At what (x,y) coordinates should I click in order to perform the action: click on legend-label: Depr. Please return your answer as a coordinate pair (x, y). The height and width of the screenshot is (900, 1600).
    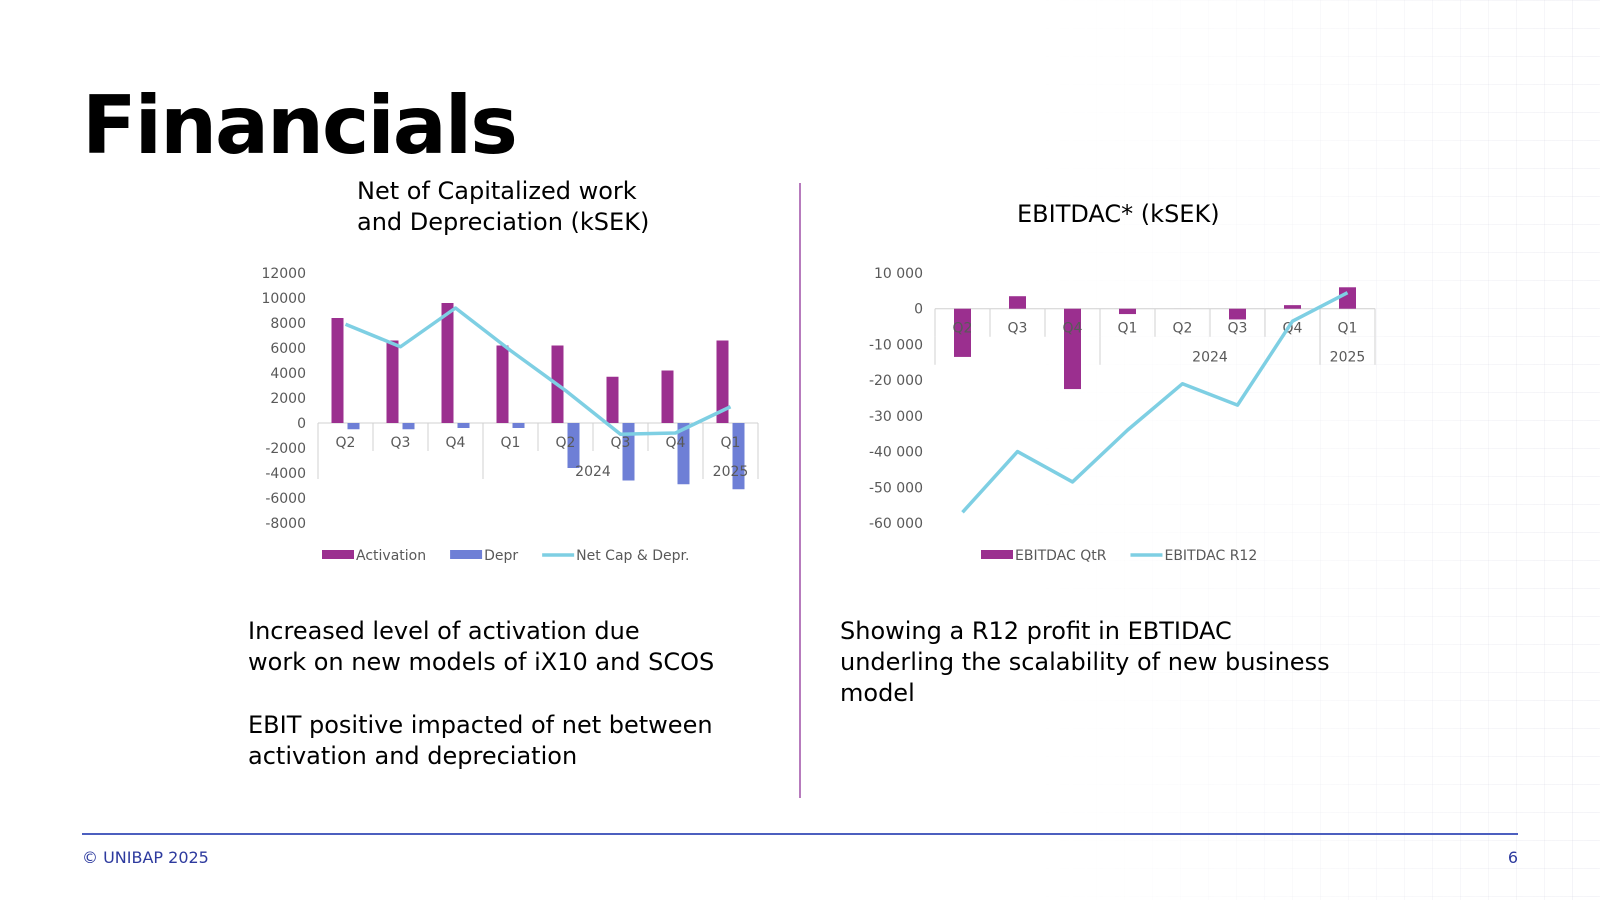
    Looking at the image, I should click on (501, 556).